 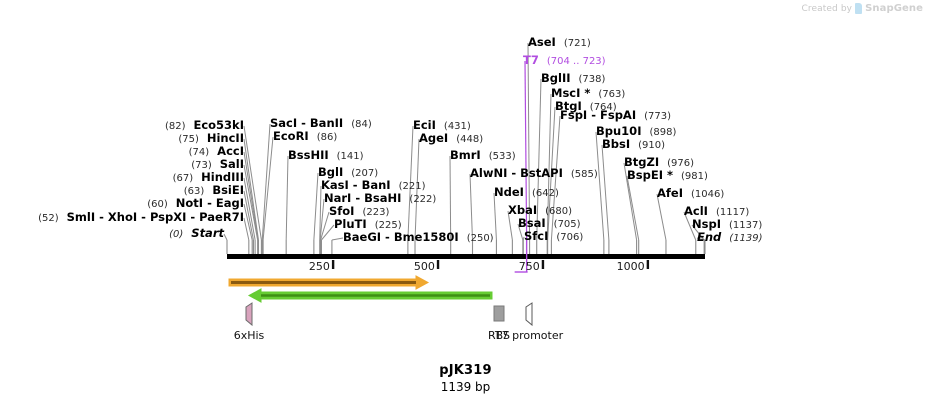 What do you see at coordinates (633, 144) in the screenshot?
I see `enzyme-label-bbsi: BbsI (910)` at bounding box center [633, 144].